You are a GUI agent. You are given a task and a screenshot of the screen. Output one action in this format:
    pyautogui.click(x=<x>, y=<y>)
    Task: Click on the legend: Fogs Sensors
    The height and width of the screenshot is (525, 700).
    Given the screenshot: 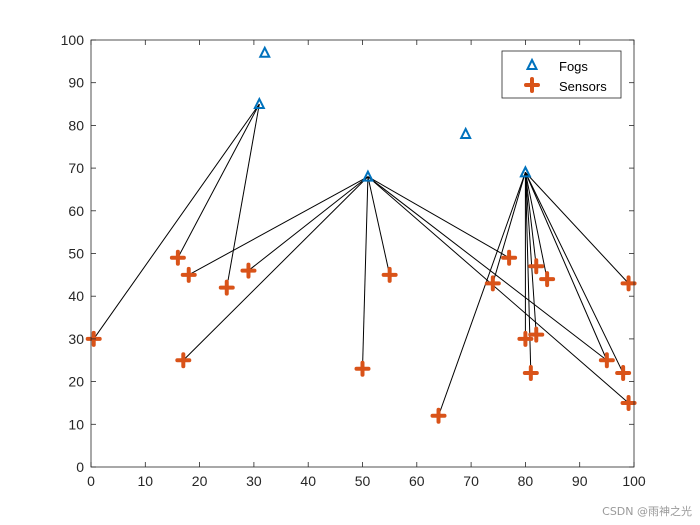 What is the action you would take?
    pyautogui.click(x=561, y=74)
    